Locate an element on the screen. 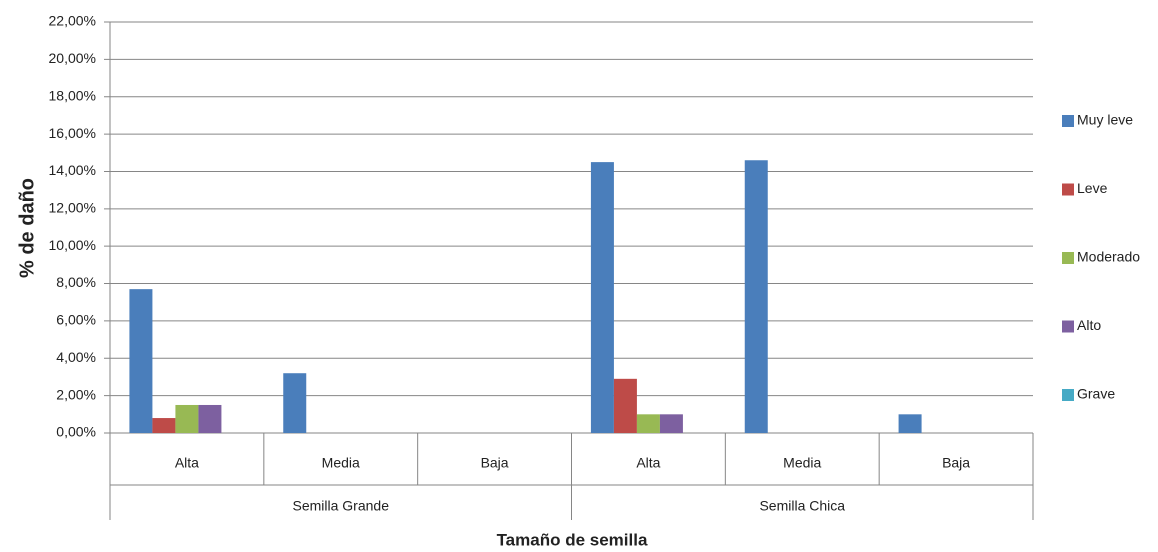 This screenshot has height=552, width=1158. y-tick-label: 16,00% is located at coordinates (72, 133).